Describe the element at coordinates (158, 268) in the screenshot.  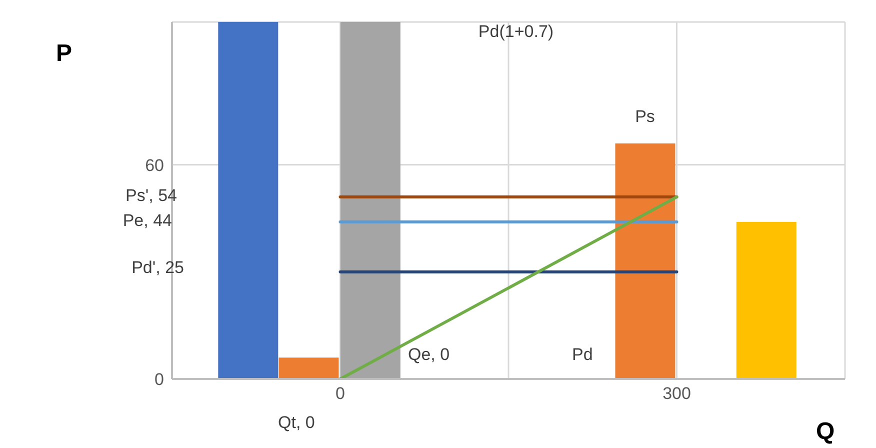
I see `annotation: Pd', 25` at that location.